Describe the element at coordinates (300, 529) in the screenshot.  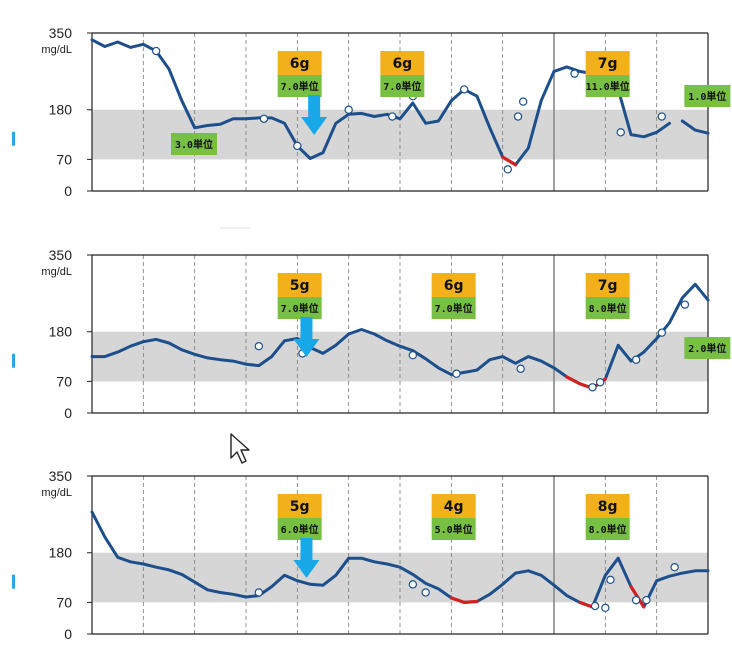
I see `insulin-label: 6.0単位` at that location.